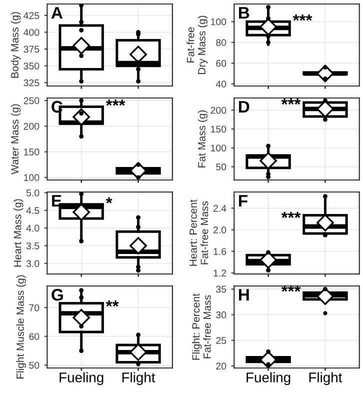 This screenshot has height=400, width=363. I want to click on y-tick-label: 250, so click(32, 100).